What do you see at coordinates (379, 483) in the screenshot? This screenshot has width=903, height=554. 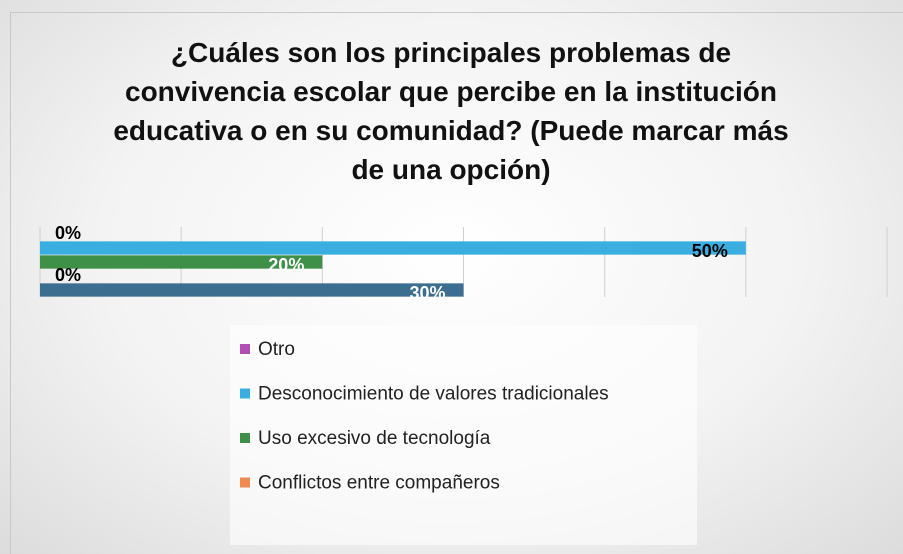 I see `legend-label: Conflictos entre compañeros` at bounding box center [379, 483].